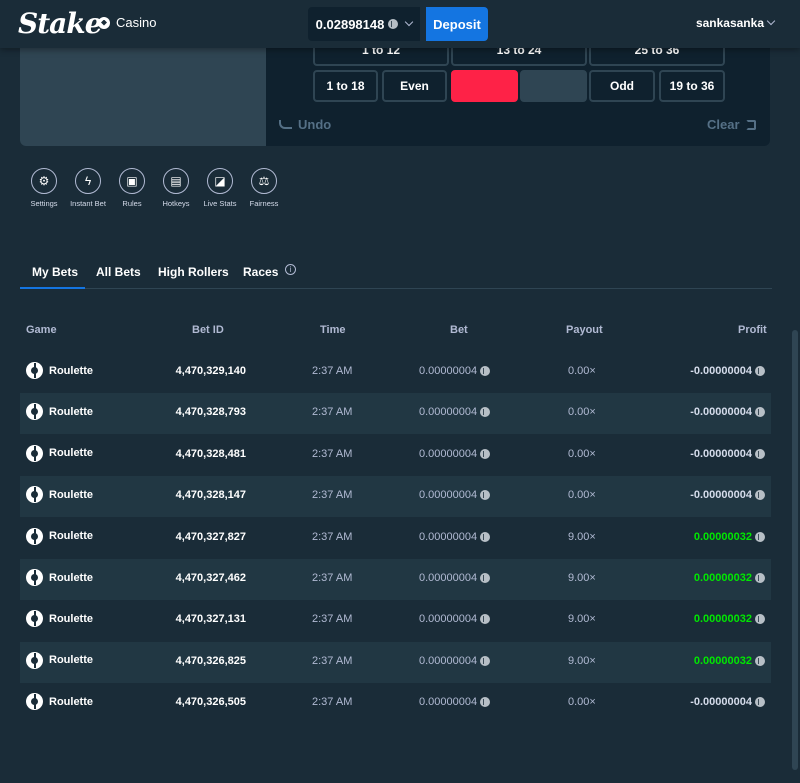 The height and width of the screenshot is (783, 800). What do you see at coordinates (731, 124) in the screenshot?
I see `clear-button: Clear` at bounding box center [731, 124].